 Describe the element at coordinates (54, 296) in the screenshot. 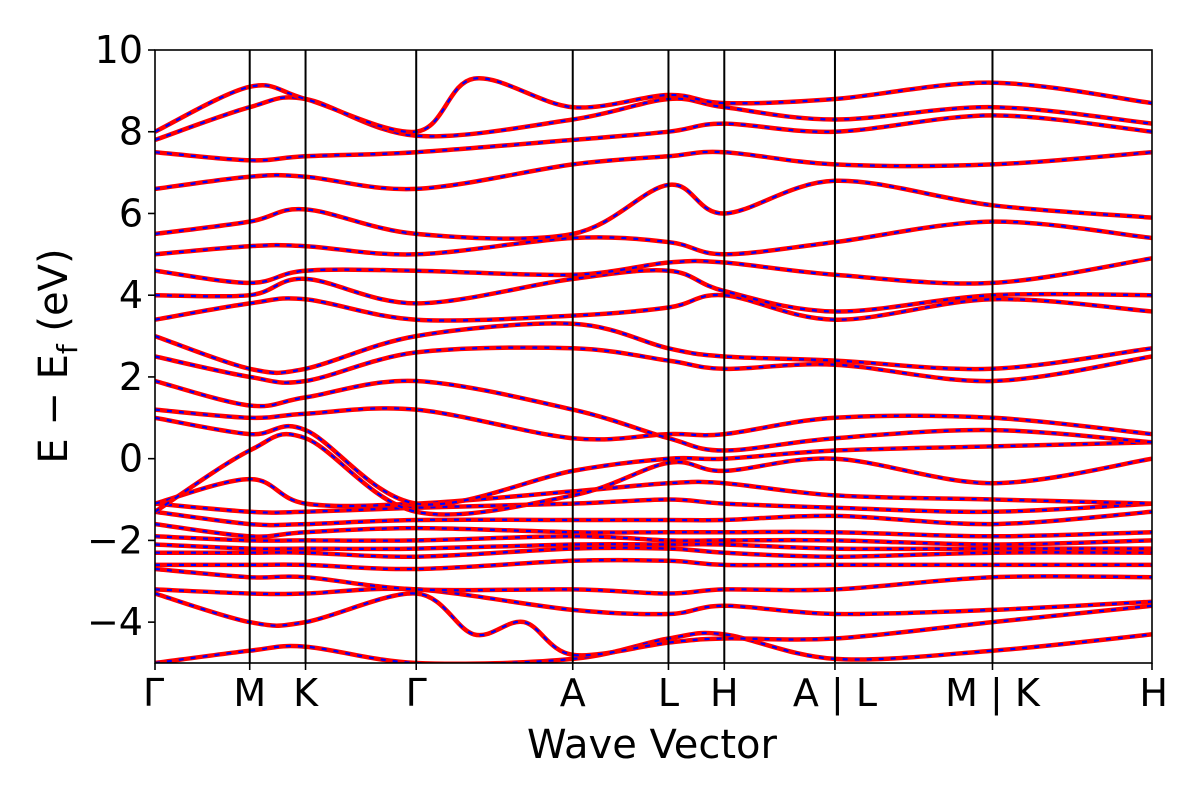

I see `y-axis-title-unit: (eV)` at that location.